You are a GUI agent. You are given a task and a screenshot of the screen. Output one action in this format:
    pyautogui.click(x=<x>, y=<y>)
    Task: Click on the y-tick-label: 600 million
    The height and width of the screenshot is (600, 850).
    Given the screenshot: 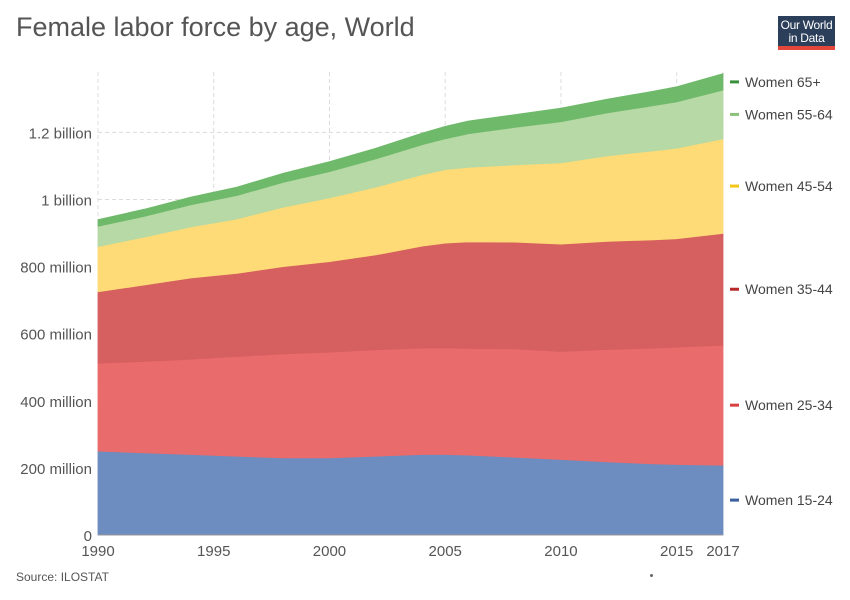 What is the action you would take?
    pyautogui.click(x=56, y=335)
    